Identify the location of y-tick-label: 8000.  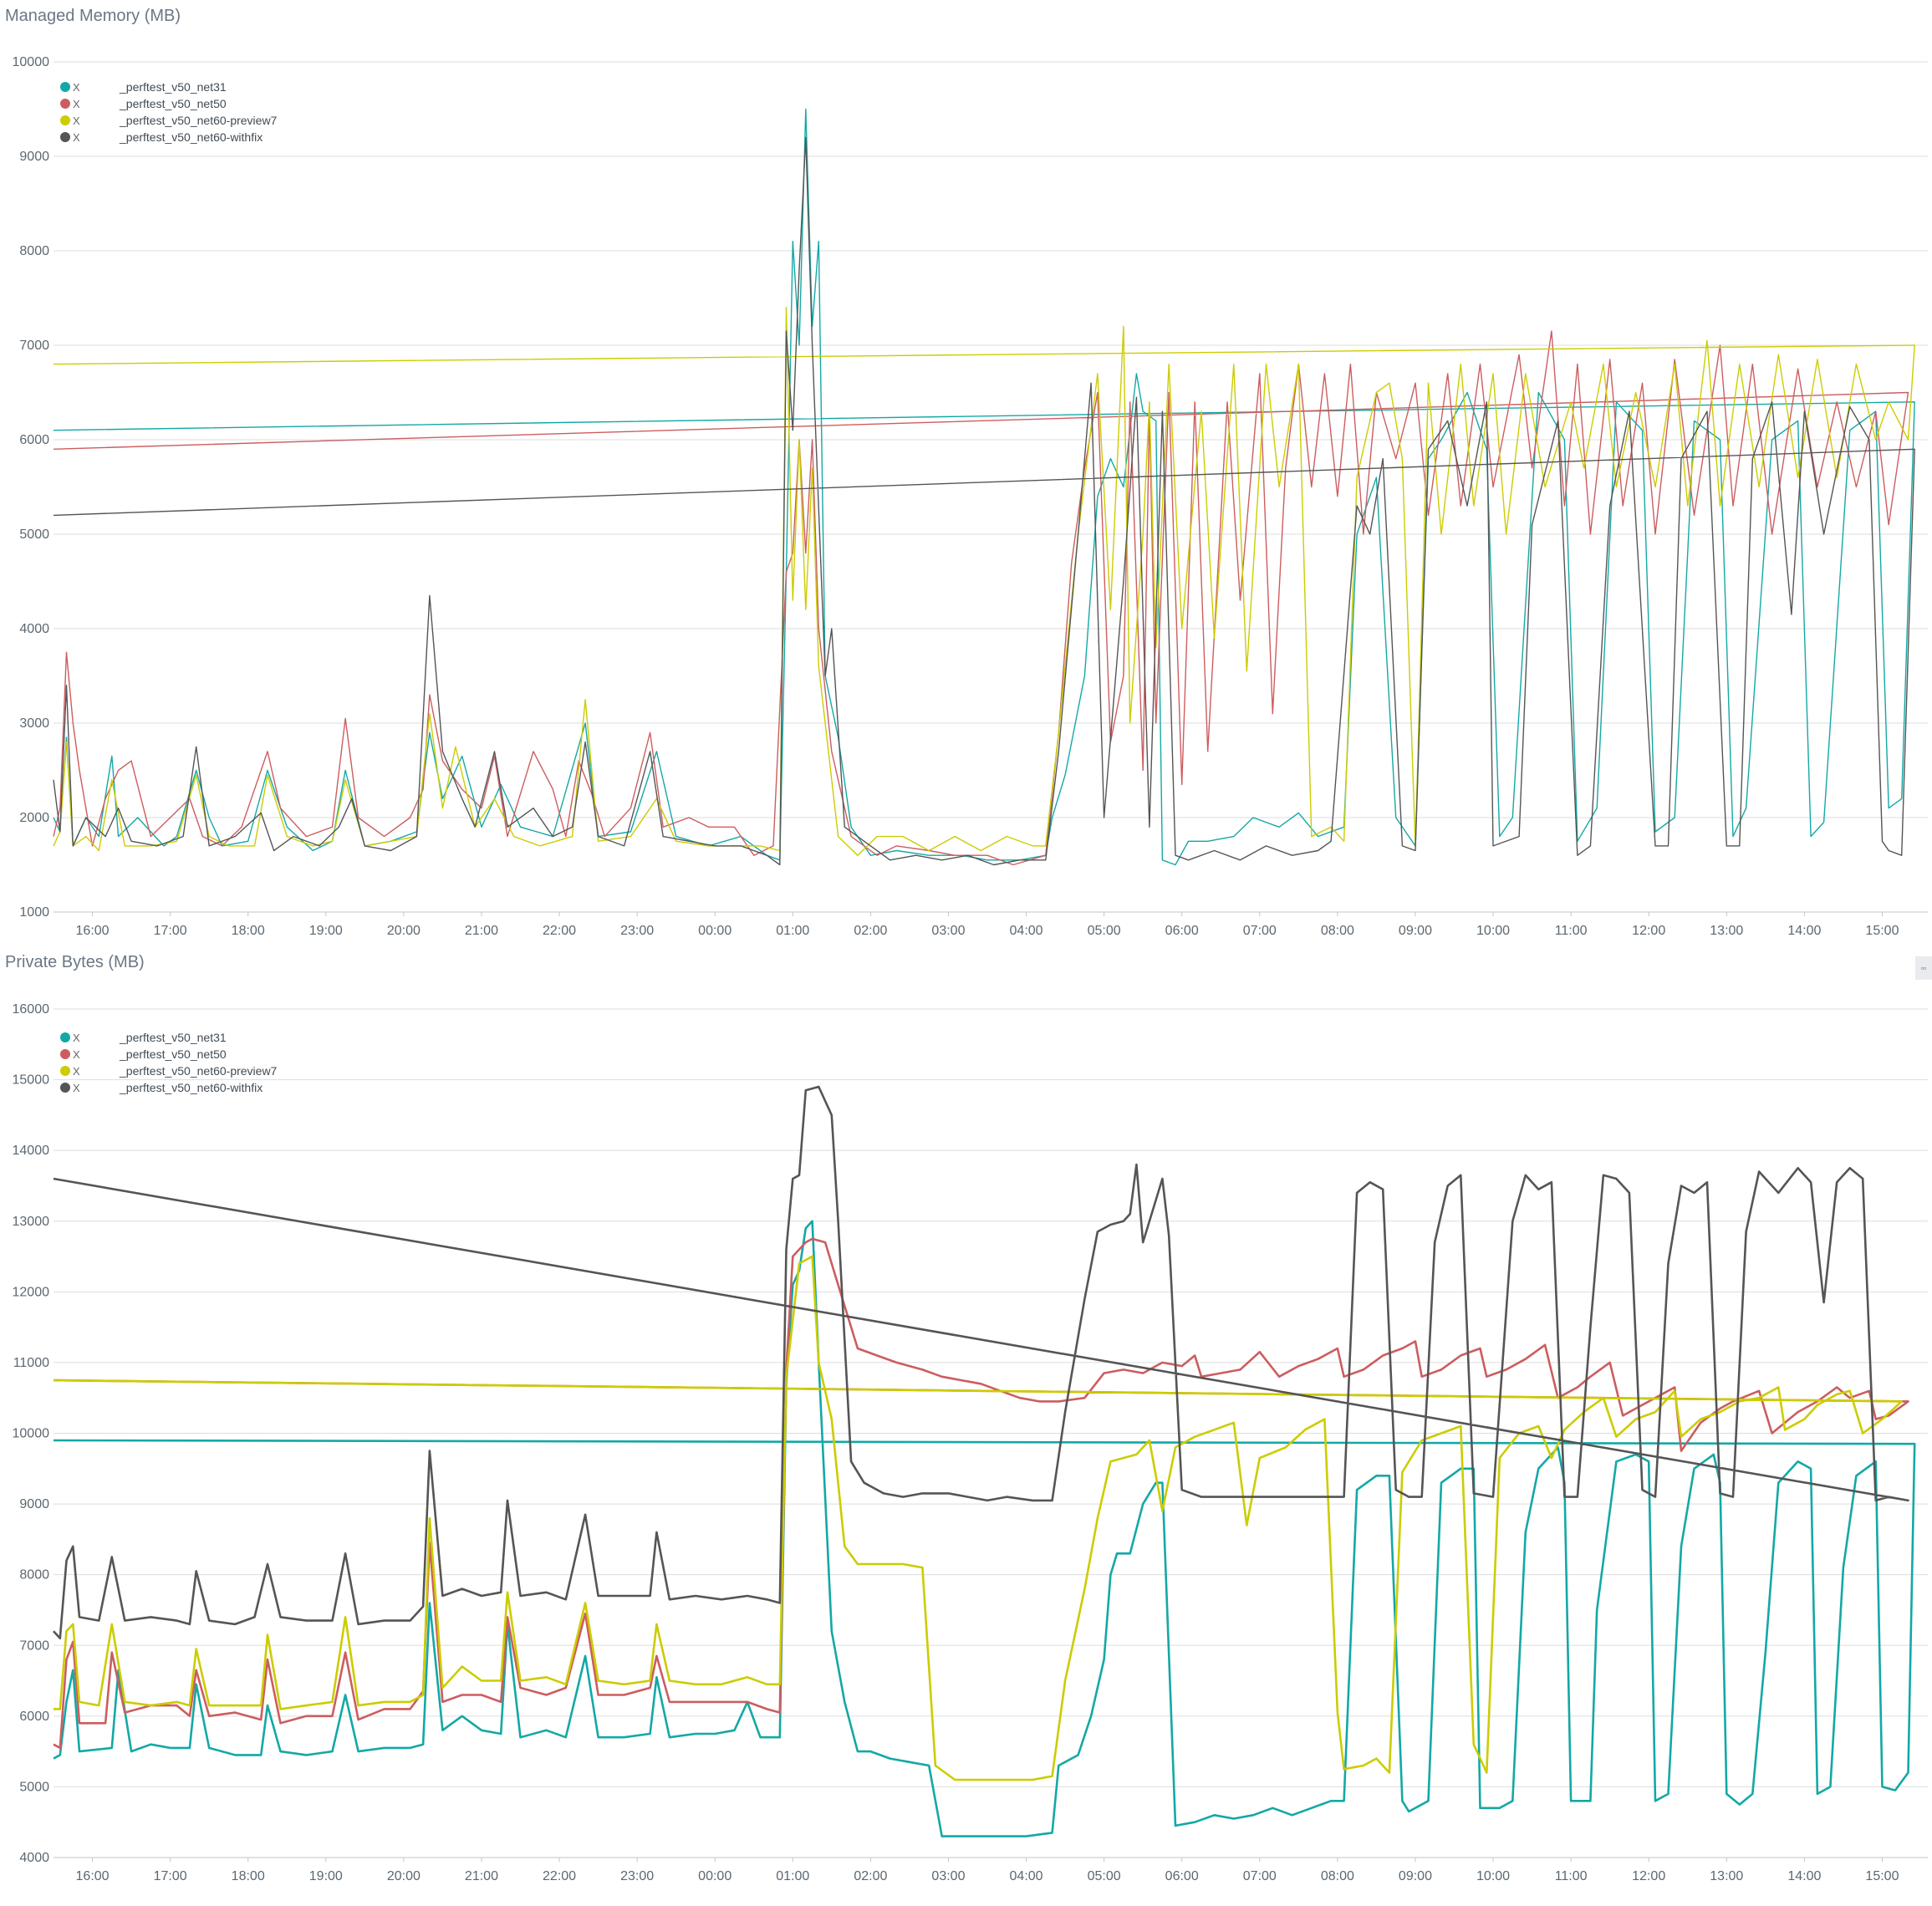
(34, 1575).